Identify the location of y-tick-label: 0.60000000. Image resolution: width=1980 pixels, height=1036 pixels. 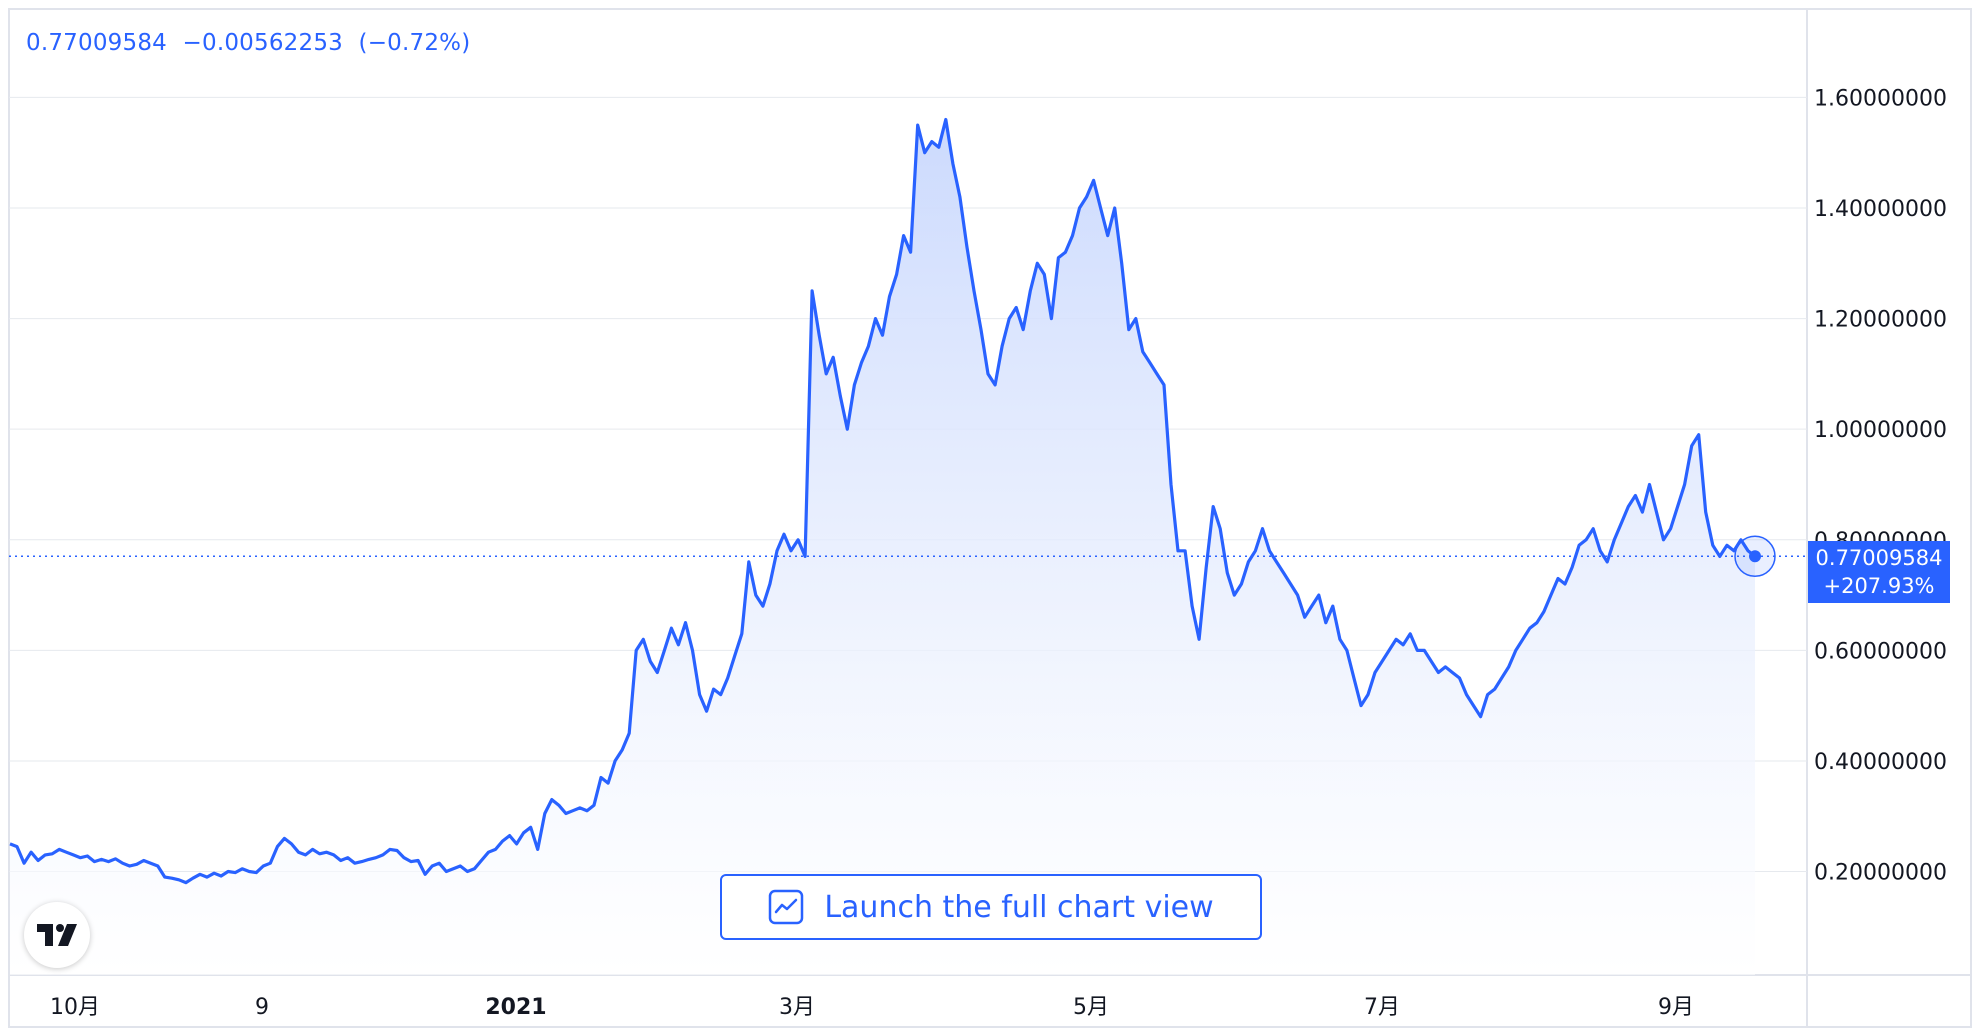
(1880, 651).